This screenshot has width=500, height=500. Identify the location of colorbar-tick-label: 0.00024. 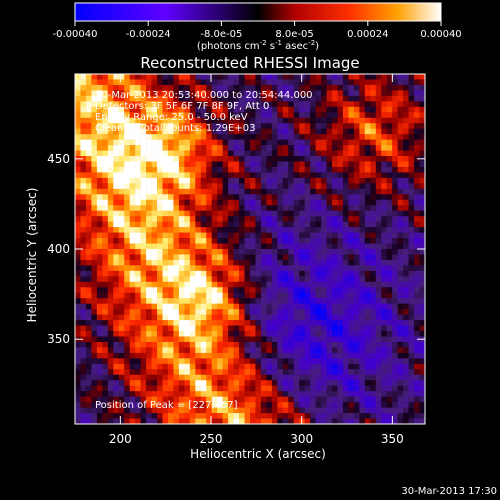
(367, 34).